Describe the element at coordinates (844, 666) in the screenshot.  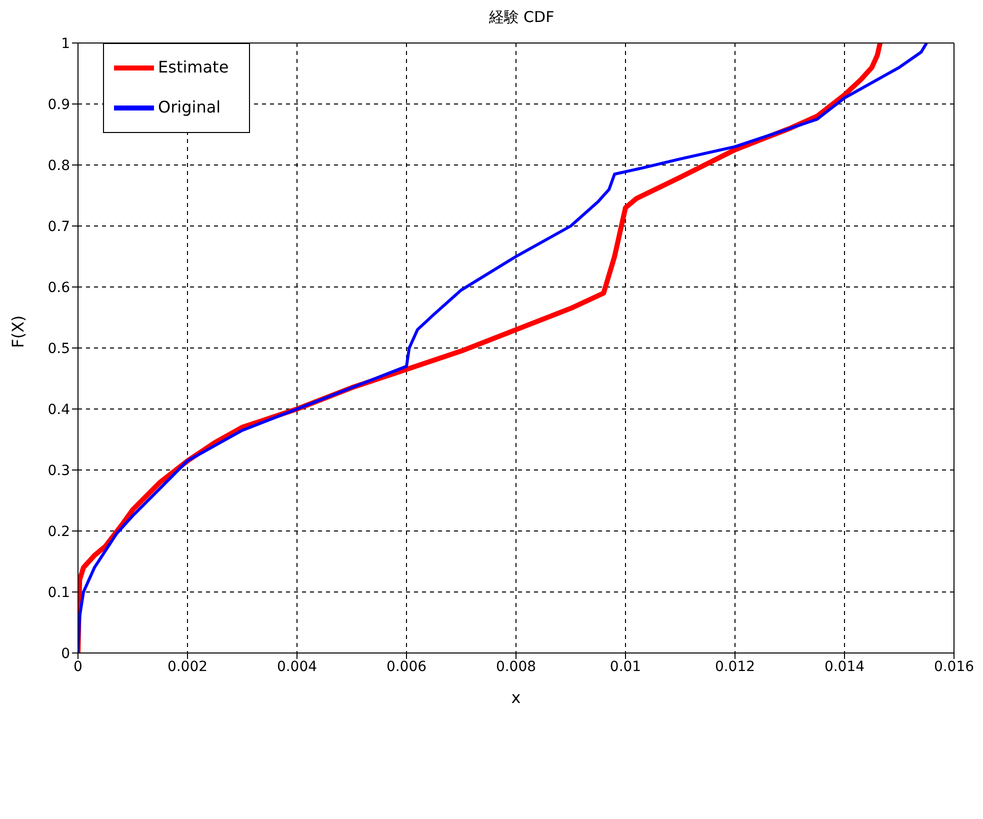
I see `x-tick-label: 0.014` at that location.